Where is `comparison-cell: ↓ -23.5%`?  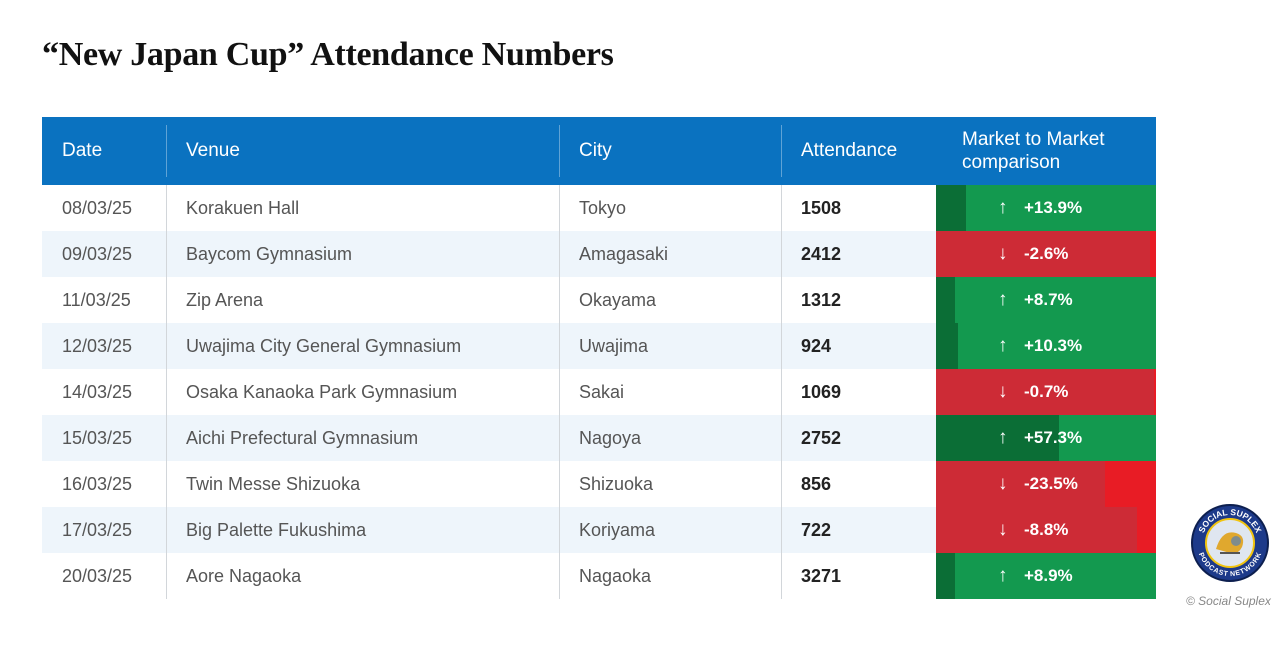 comparison-cell: ↓ -23.5% is located at coordinates (1046, 484).